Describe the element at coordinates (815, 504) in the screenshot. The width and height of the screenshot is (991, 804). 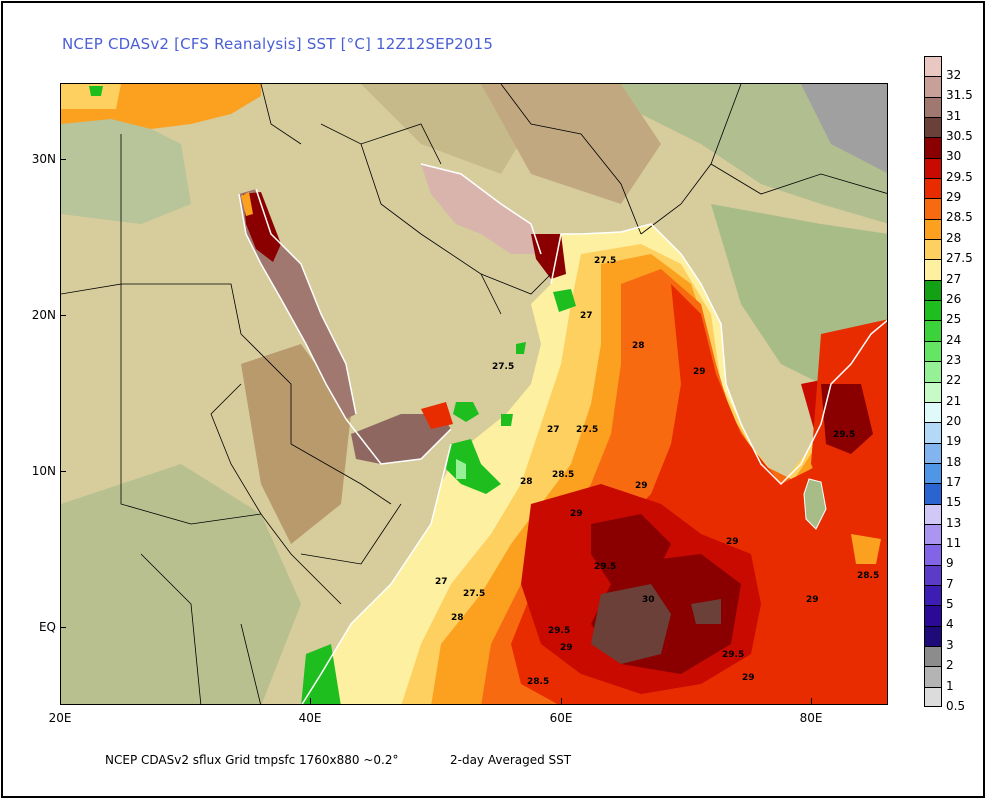
I see `sri-lanka` at that location.